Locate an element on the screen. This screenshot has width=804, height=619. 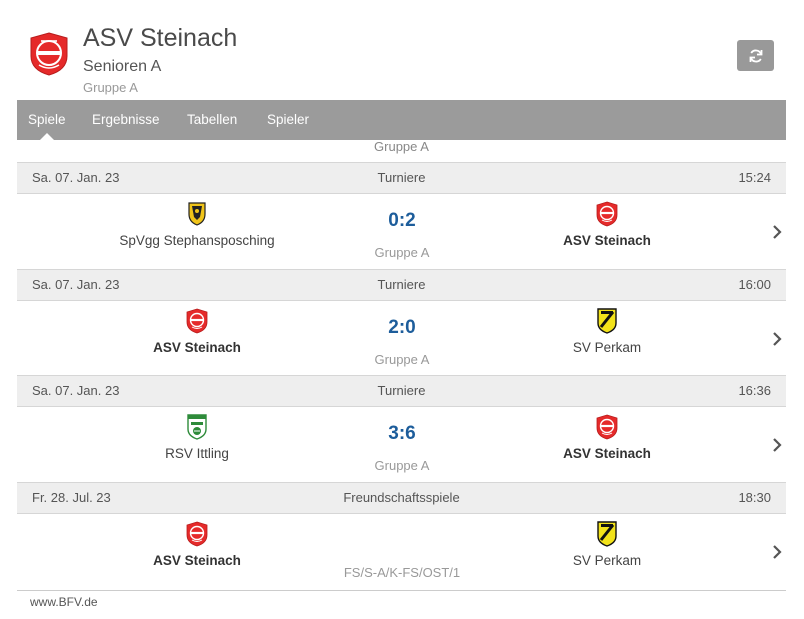
refresh-button is located at coordinates (755, 55).